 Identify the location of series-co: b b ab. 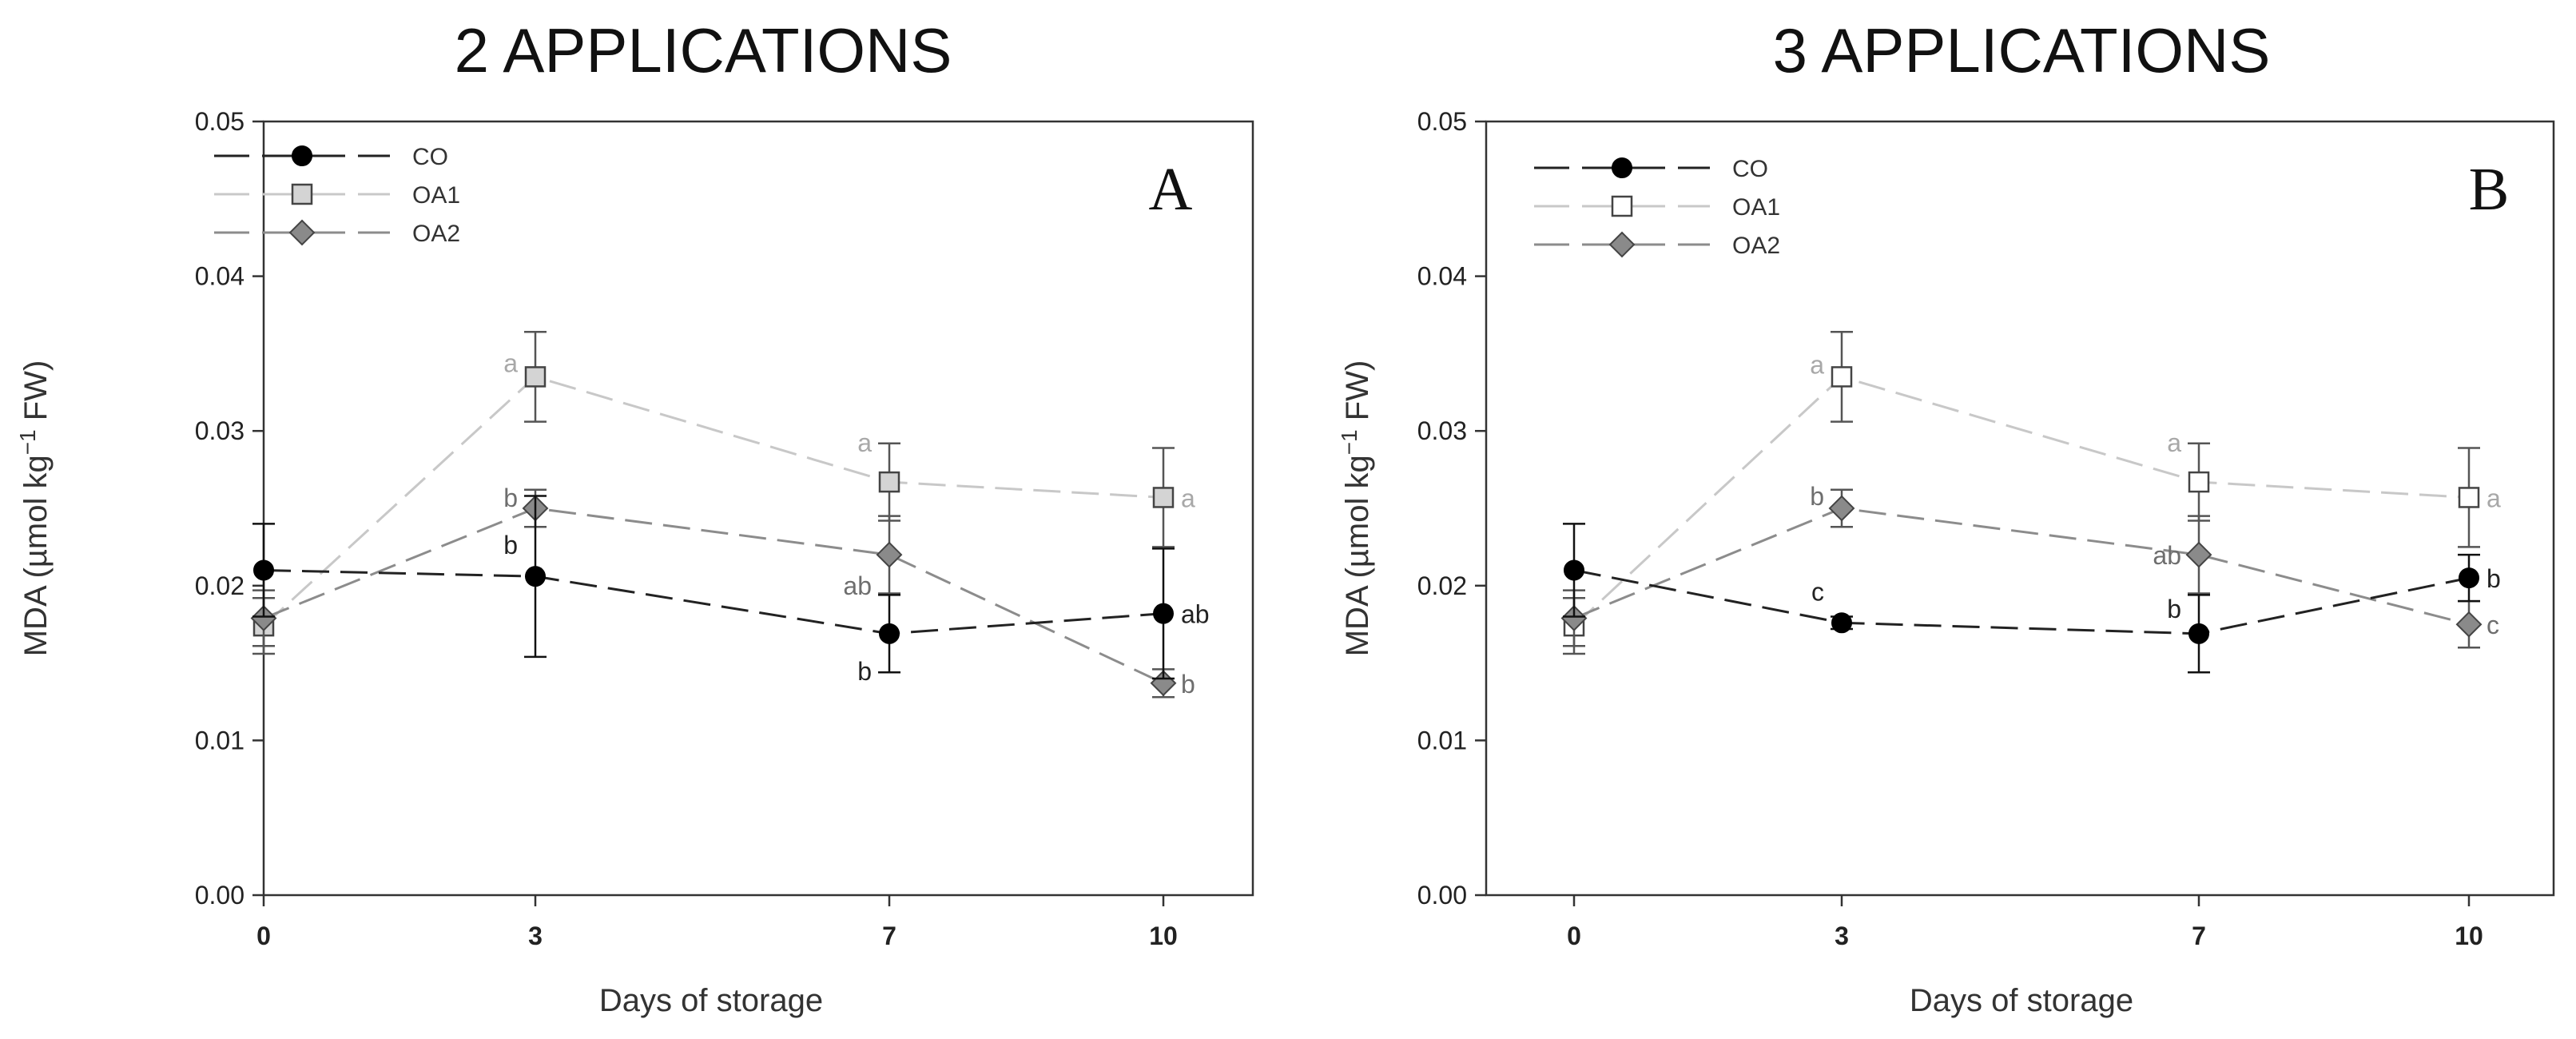
(731, 590).